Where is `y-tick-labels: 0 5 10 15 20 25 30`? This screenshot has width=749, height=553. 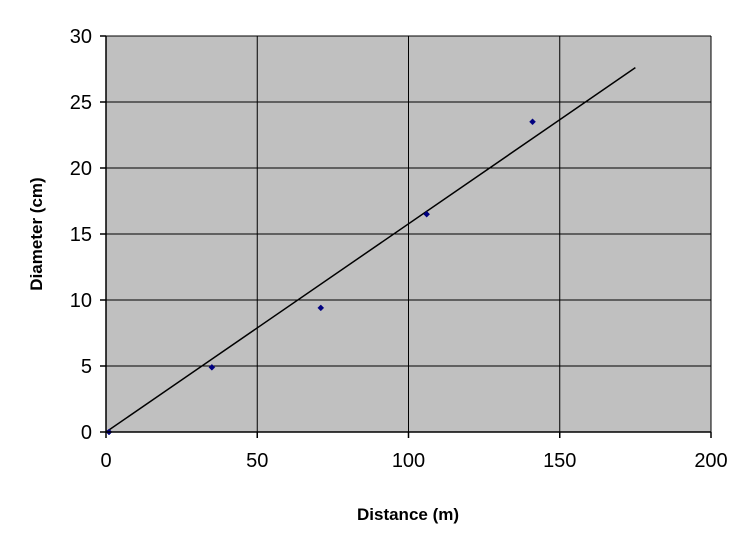
y-tick-labels: 0 5 10 15 20 25 30 is located at coordinates (81, 235).